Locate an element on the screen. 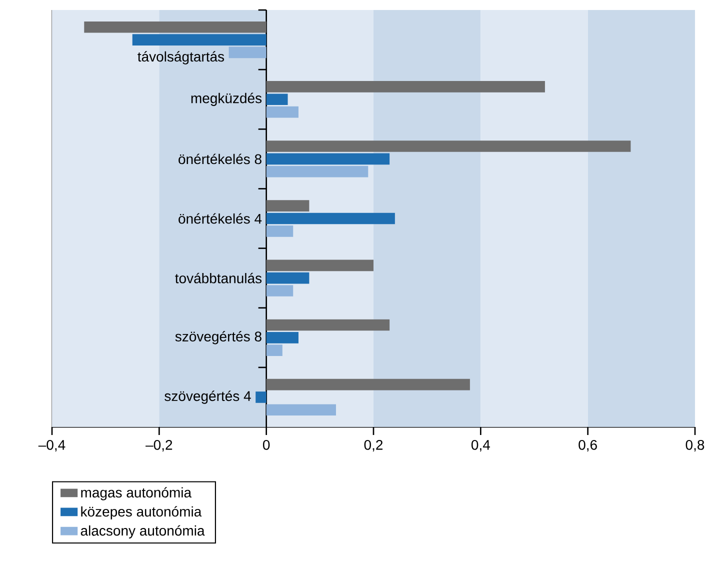 The height and width of the screenshot is (575, 707). y-tick-label: szövegértés 4 is located at coordinates (207, 397).